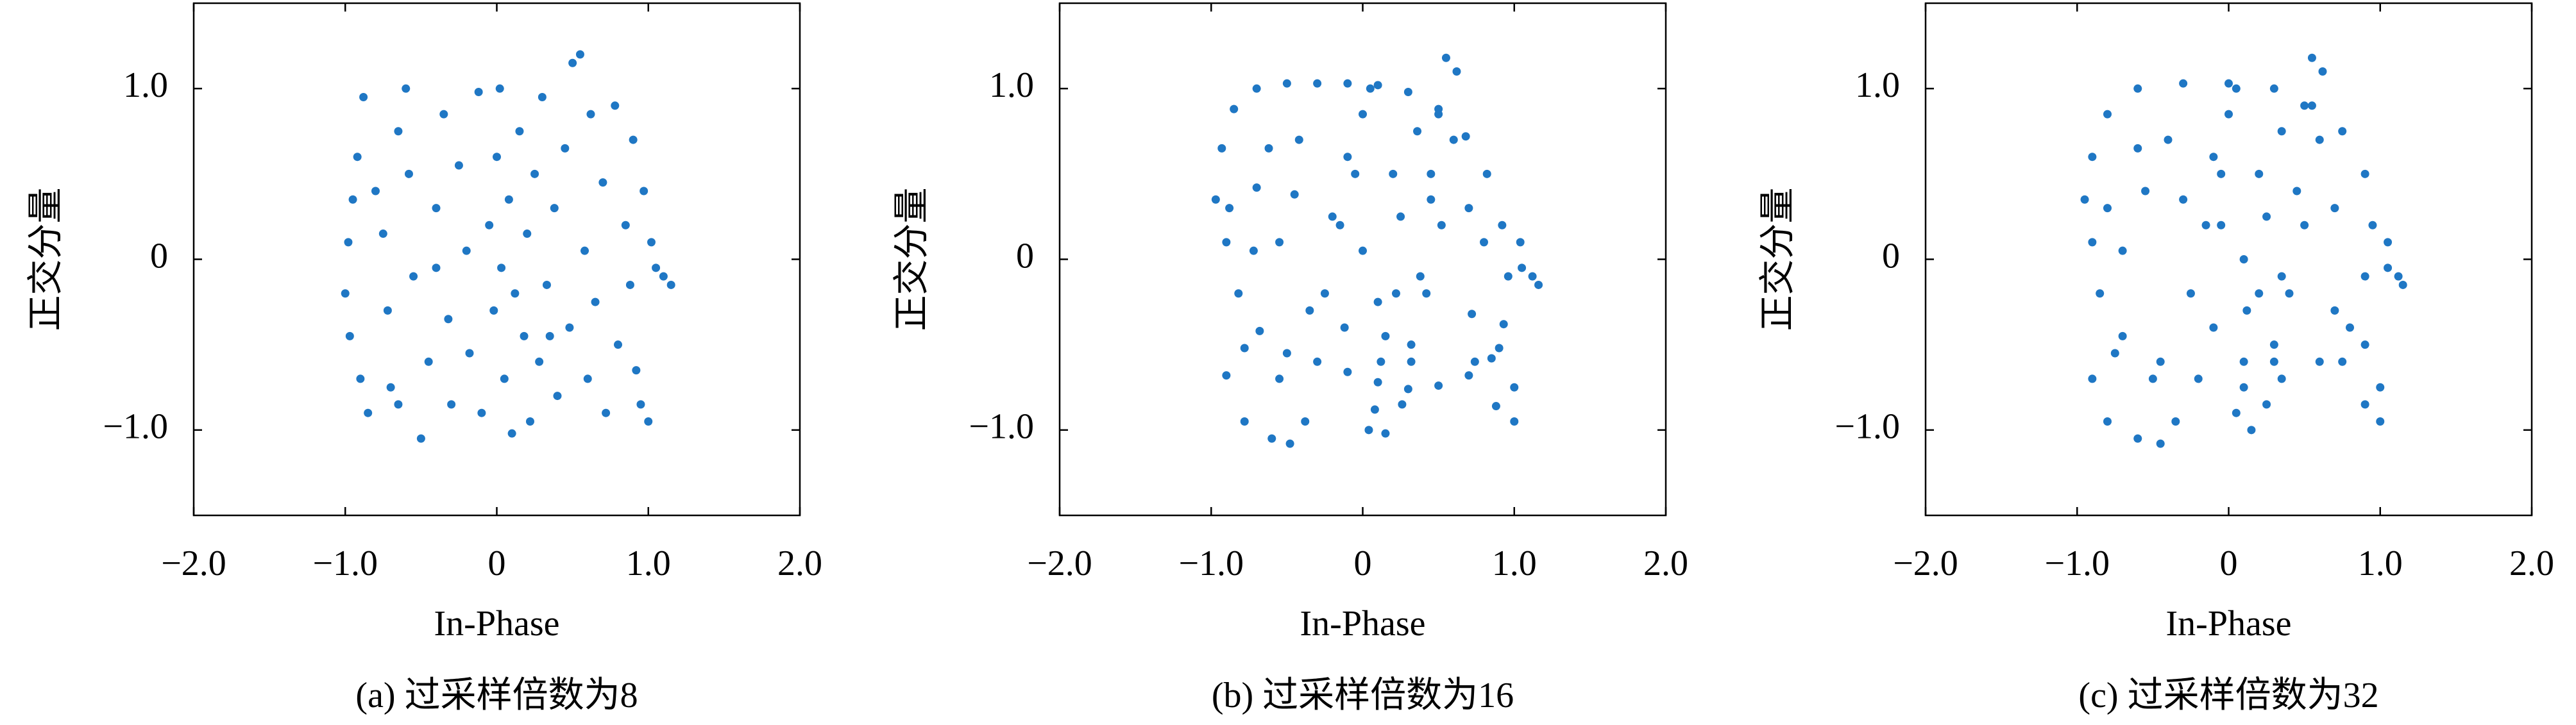 This screenshot has height=725, width=2576. Describe the element at coordinates (46, 259) in the screenshot. I see `y-axis-label: 正交分量` at that location.